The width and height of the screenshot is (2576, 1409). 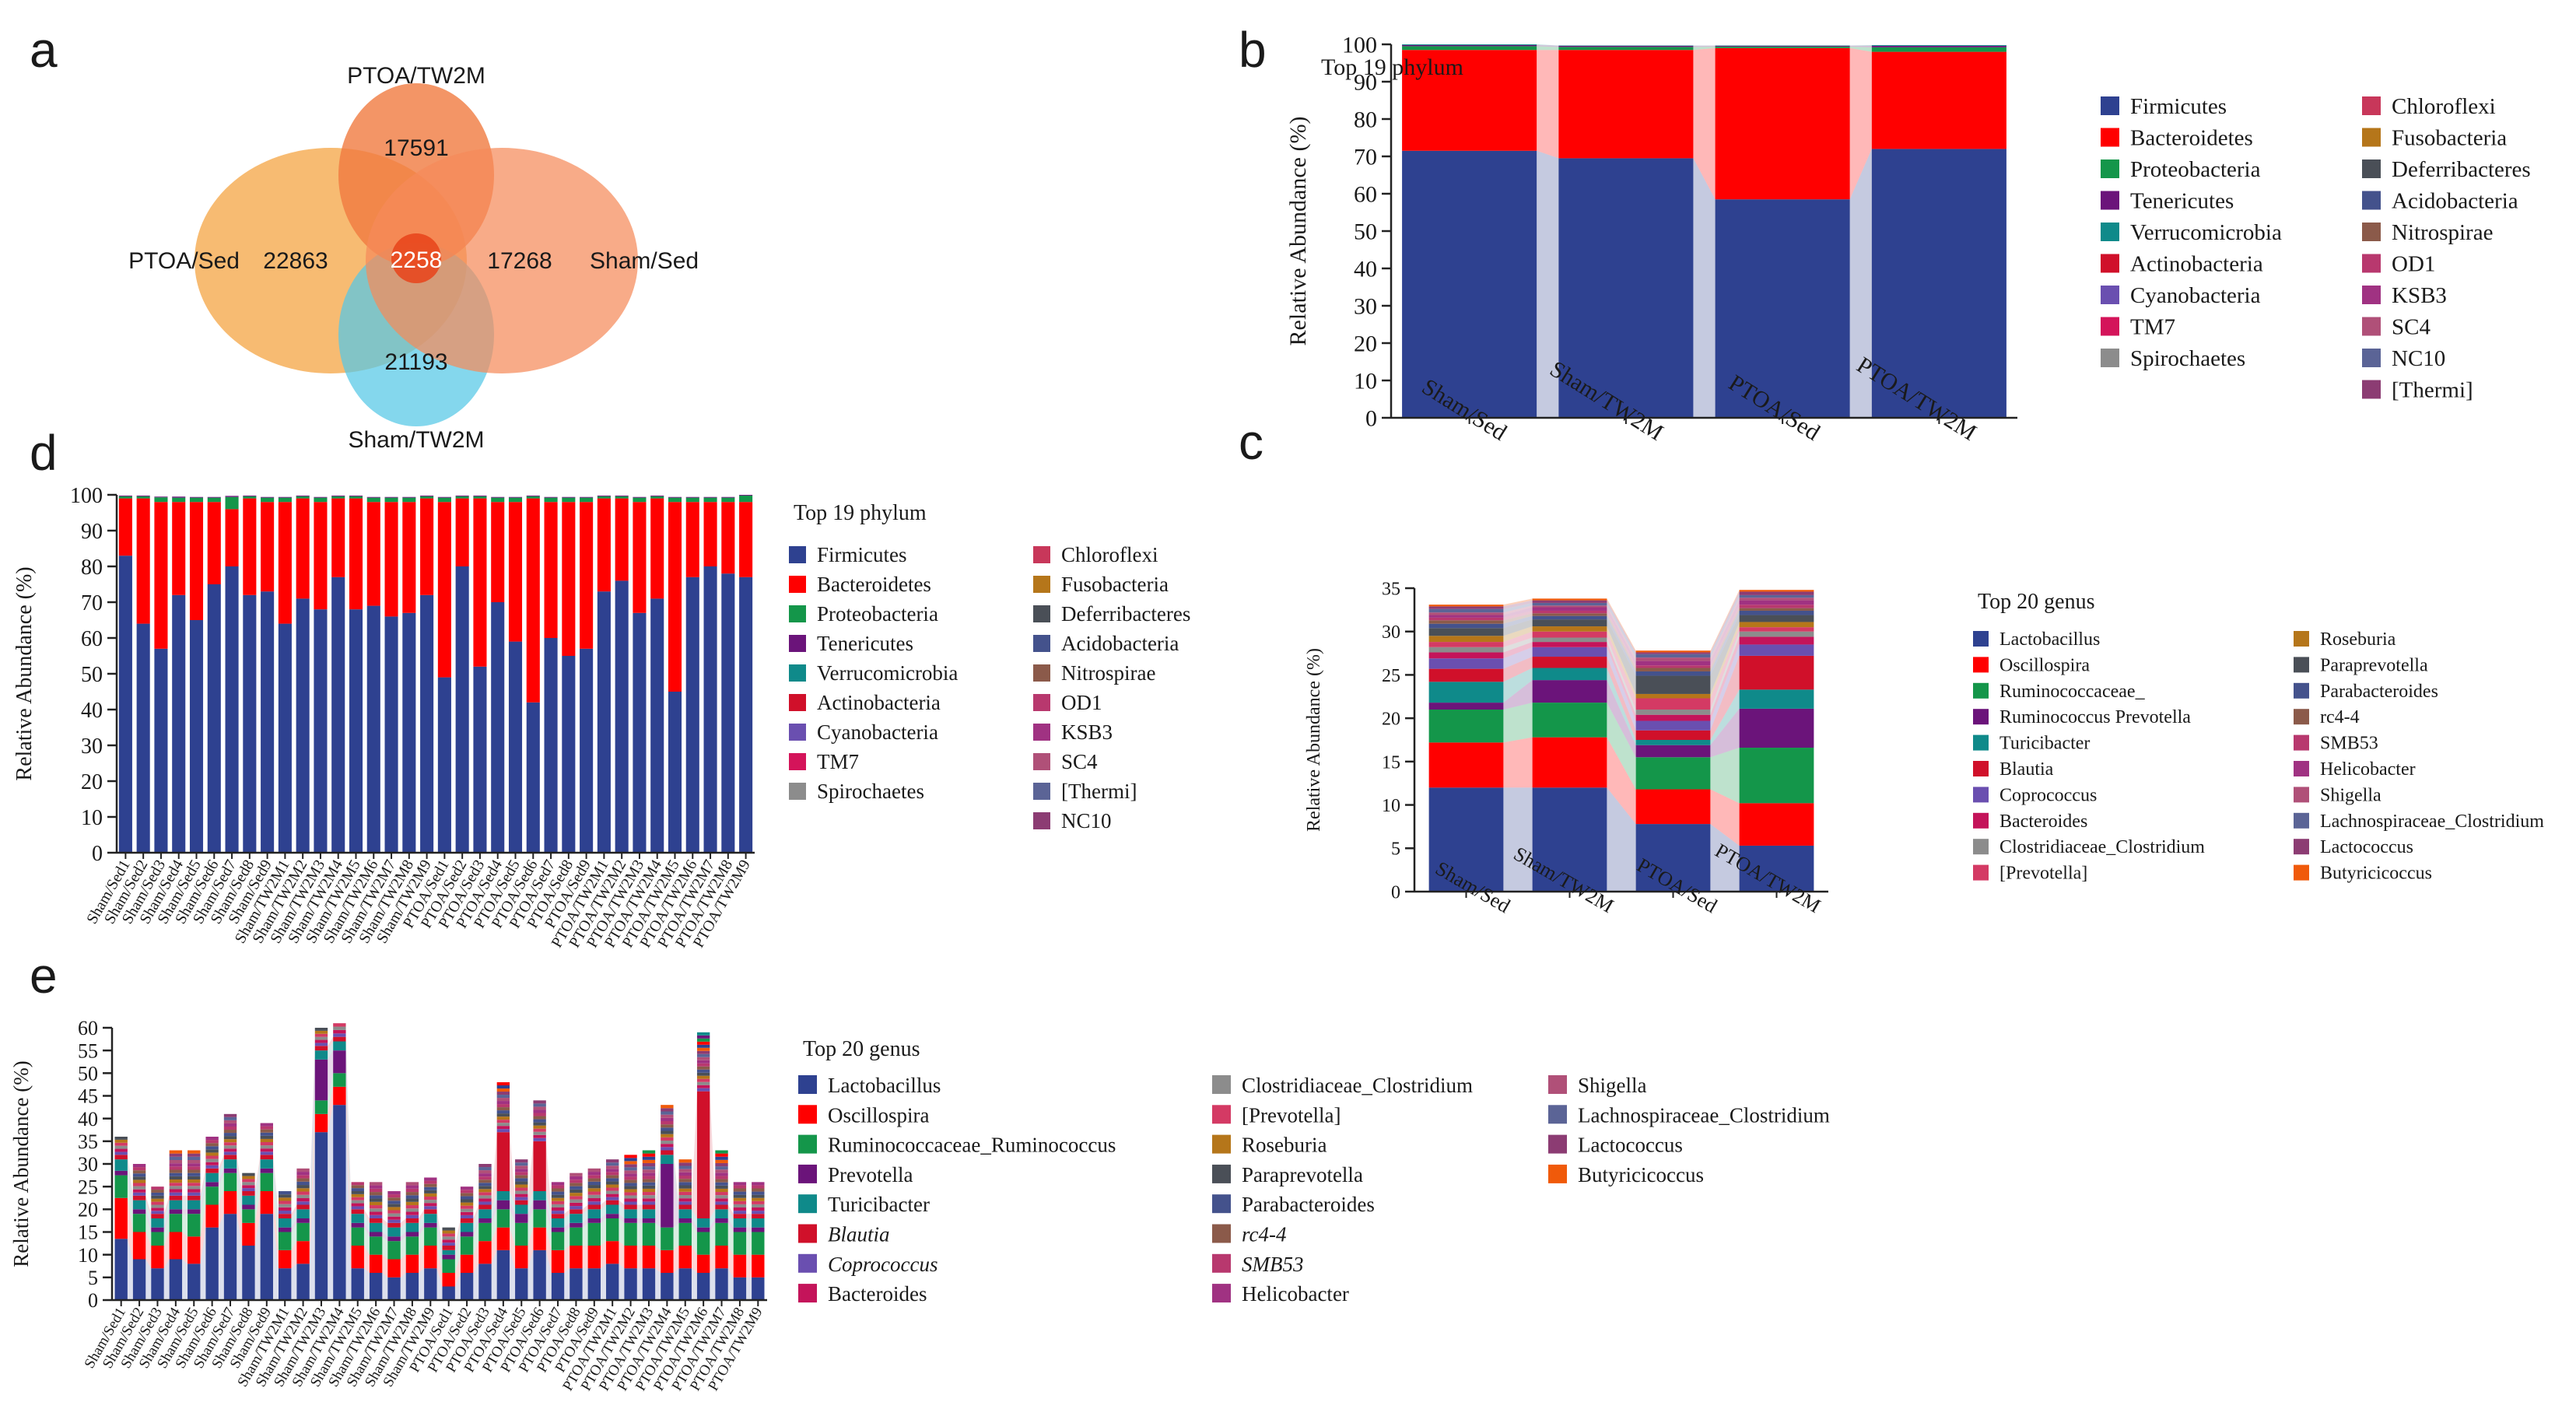 What do you see at coordinates (2302, 639) in the screenshot?
I see `legend-swatch-roseburia` at bounding box center [2302, 639].